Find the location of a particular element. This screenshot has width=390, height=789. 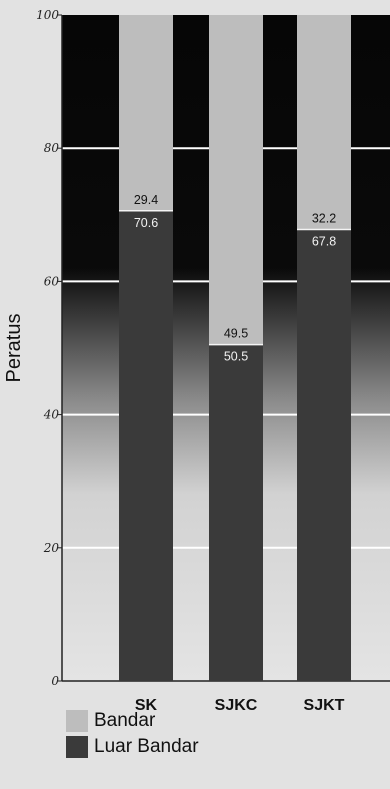

y-tick-label-0: 0 is located at coordinates (55, 681).